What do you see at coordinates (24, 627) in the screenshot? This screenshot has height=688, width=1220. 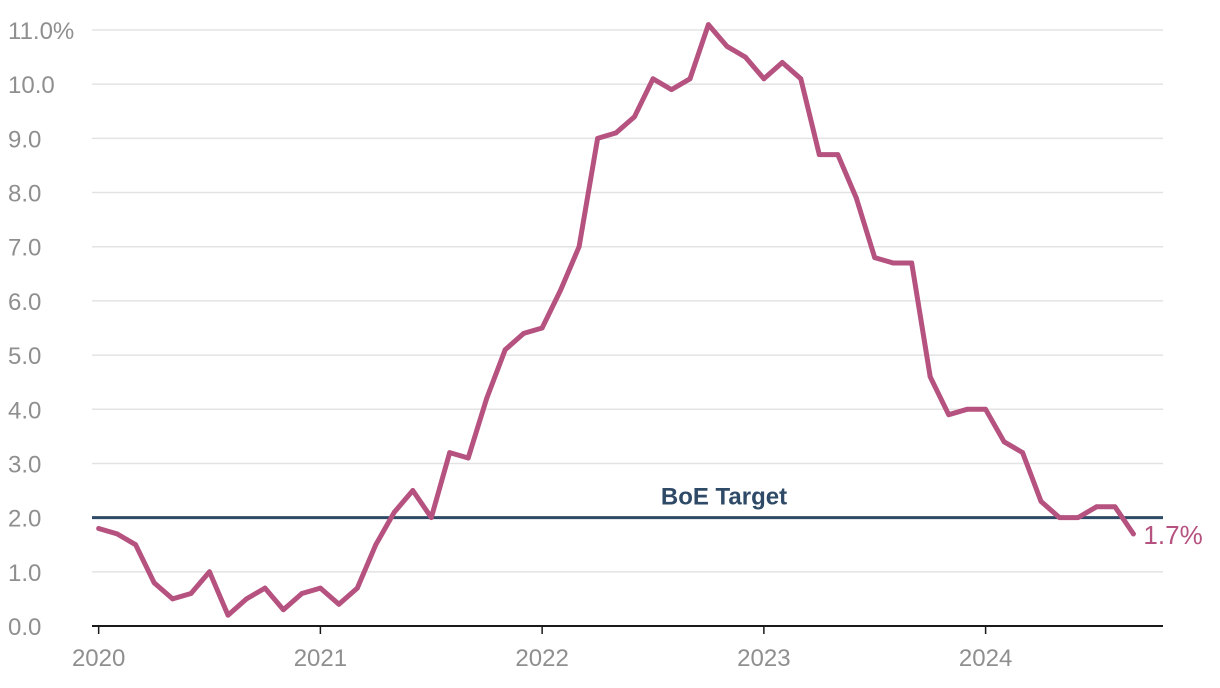 I see `y-tick-label: 0.0` at bounding box center [24, 627].